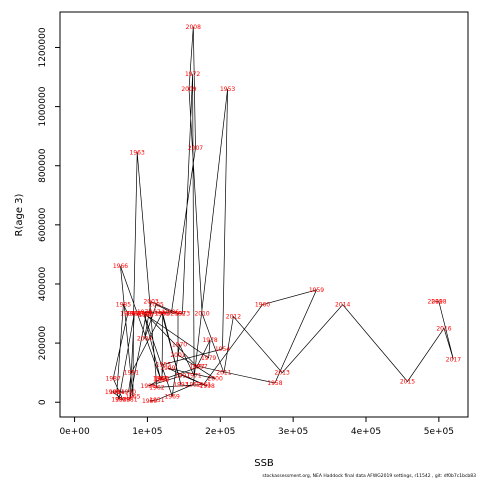 The width and height of the screenshot is (480, 480). Describe the element at coordinates (203, 385) in the screenshot. I see `point-label-1961: 1961` at that location.